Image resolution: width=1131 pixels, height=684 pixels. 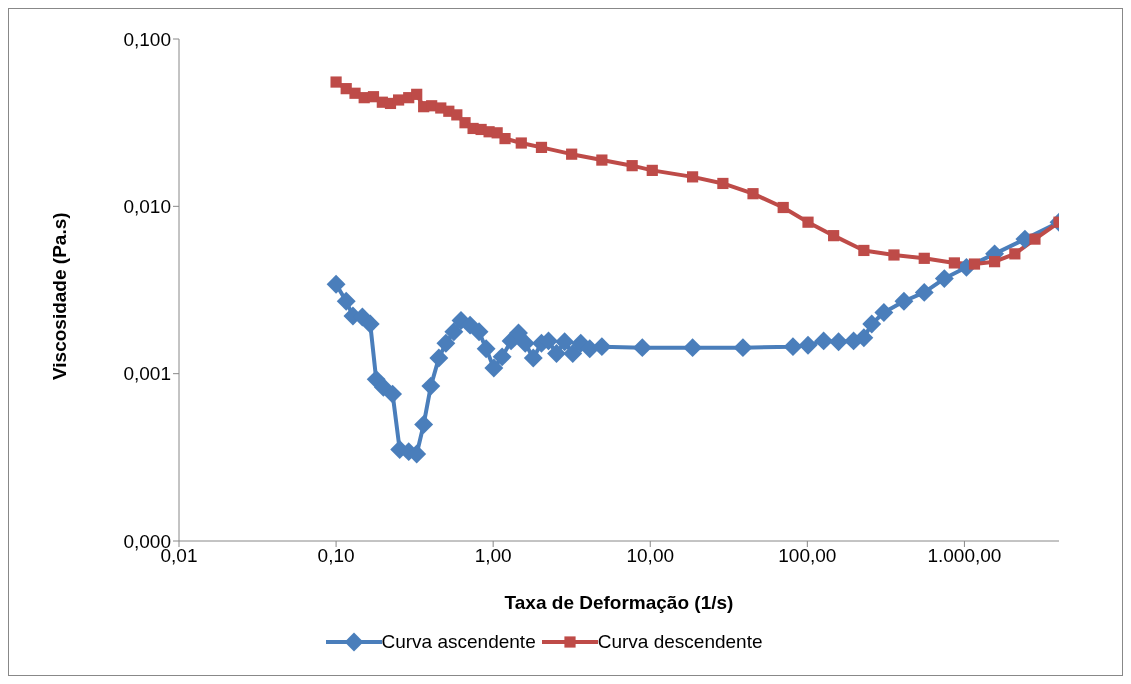 What do you see at coordinates (807, 556) in the screenshot?
I see `x-tick-label: 100,00` at bounding box center [807, 556].